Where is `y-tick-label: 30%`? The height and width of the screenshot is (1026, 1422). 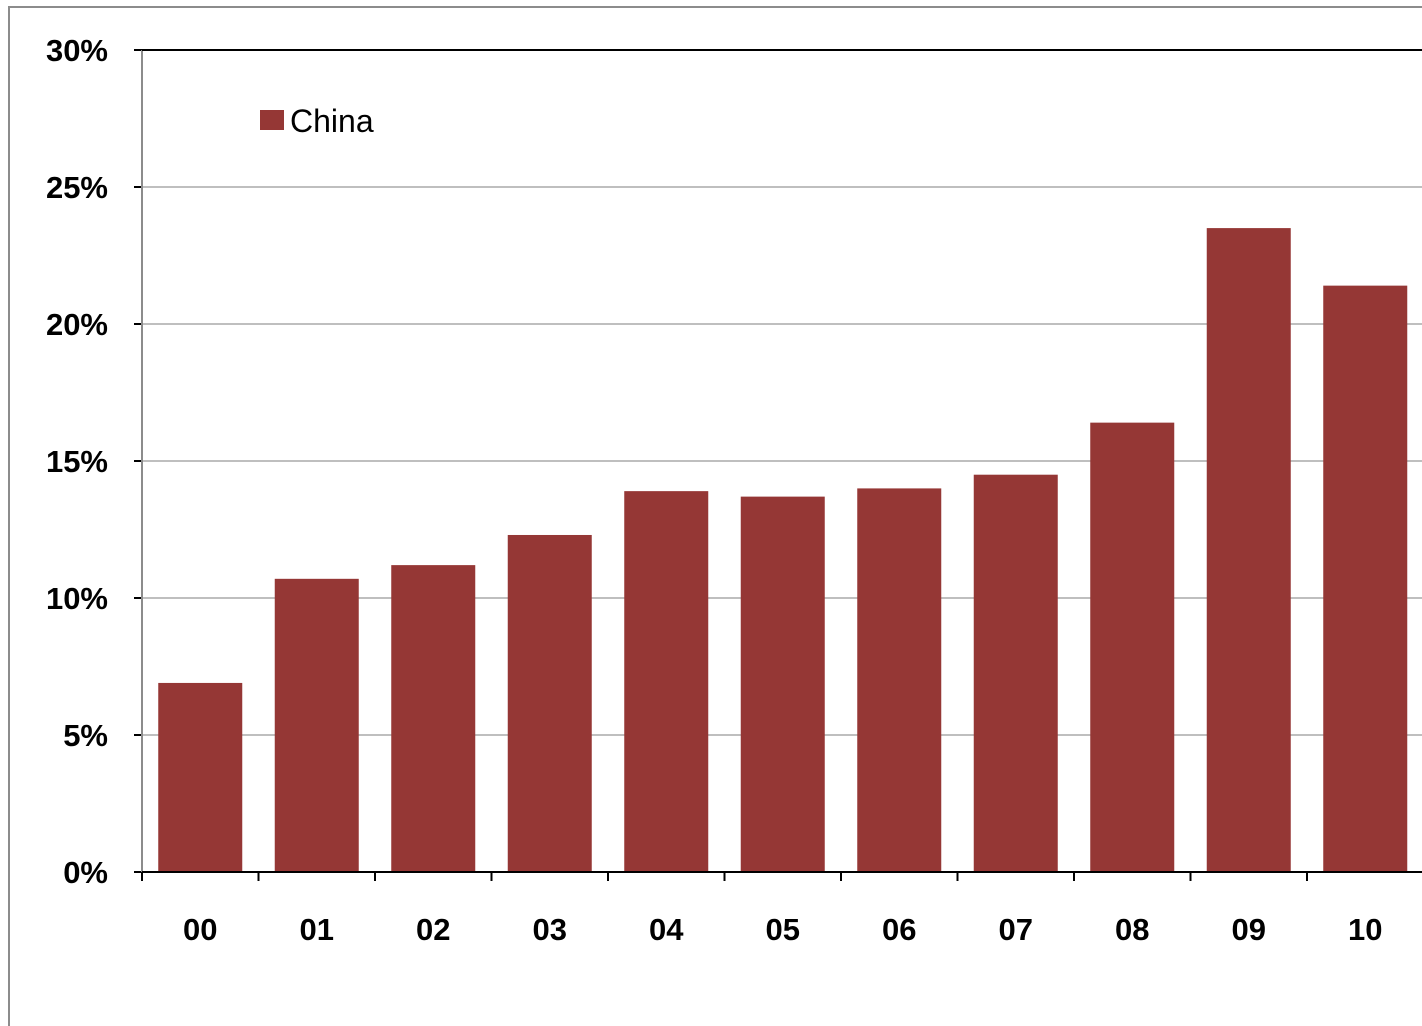
y-tick-label: 30% is located at coordinates (77, 50).